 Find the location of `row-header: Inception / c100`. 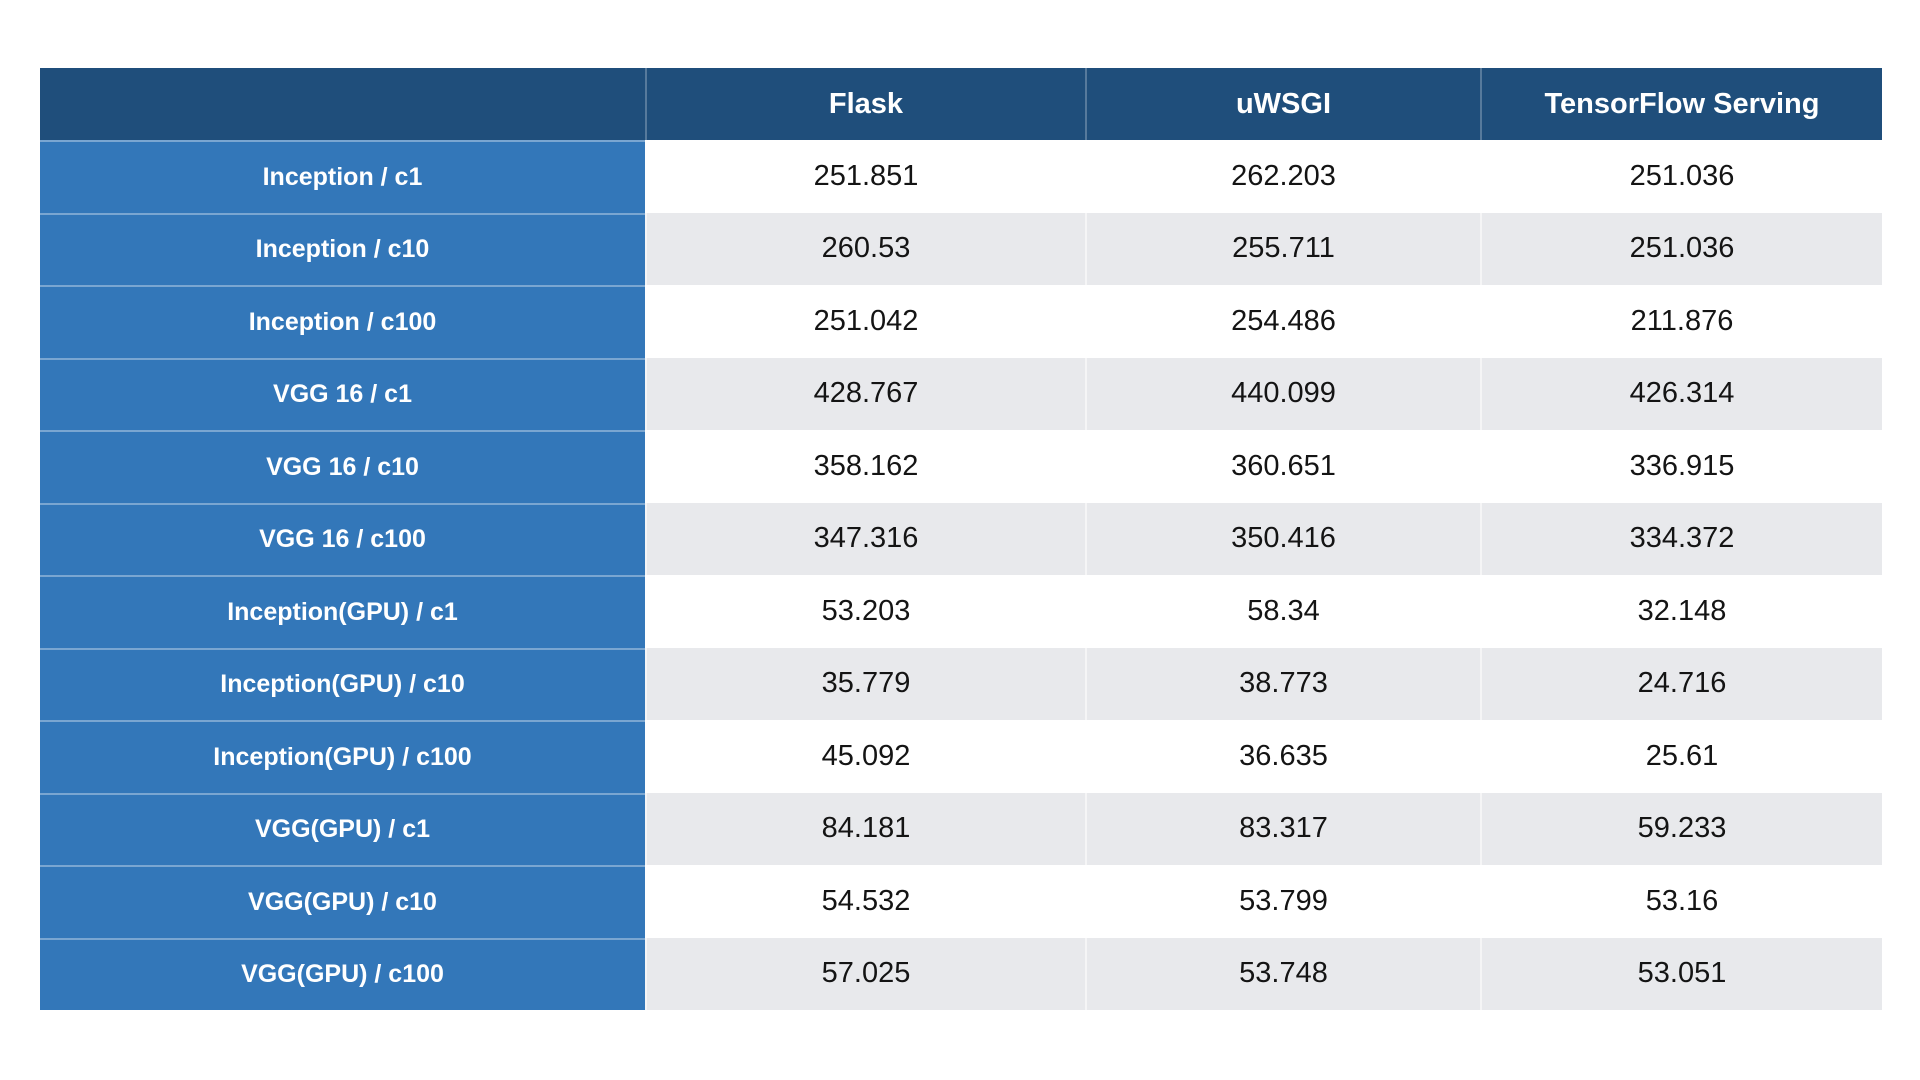

row-header: Inception / c100 is located at coordinates (342, 321).